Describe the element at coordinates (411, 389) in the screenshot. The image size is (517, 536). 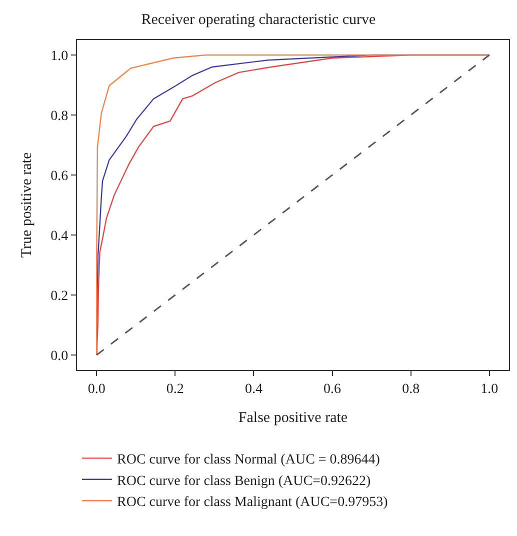
I see `x-tick-label: 0.8` at that location.